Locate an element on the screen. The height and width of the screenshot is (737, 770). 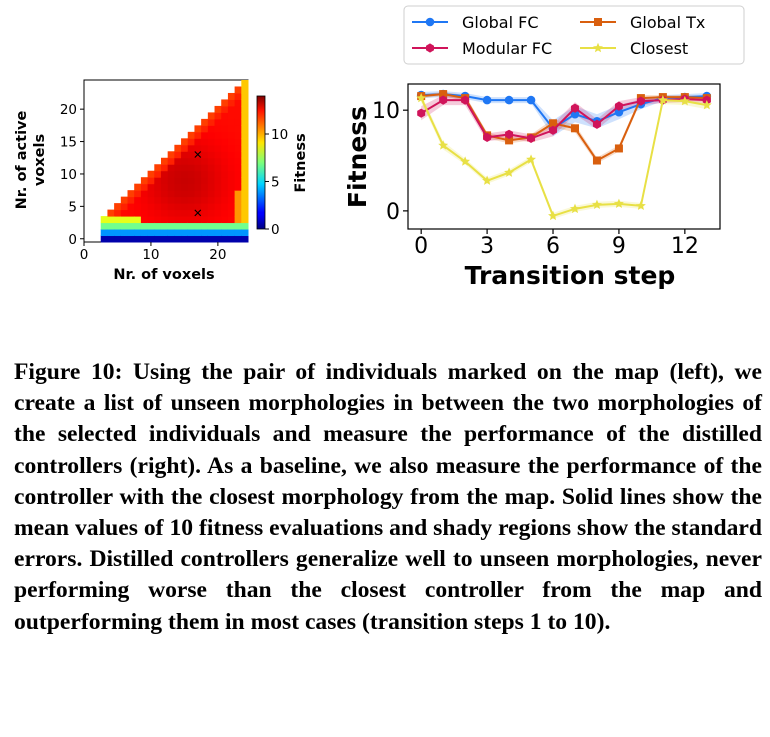
series-lines is located at coordinates (564, 155).